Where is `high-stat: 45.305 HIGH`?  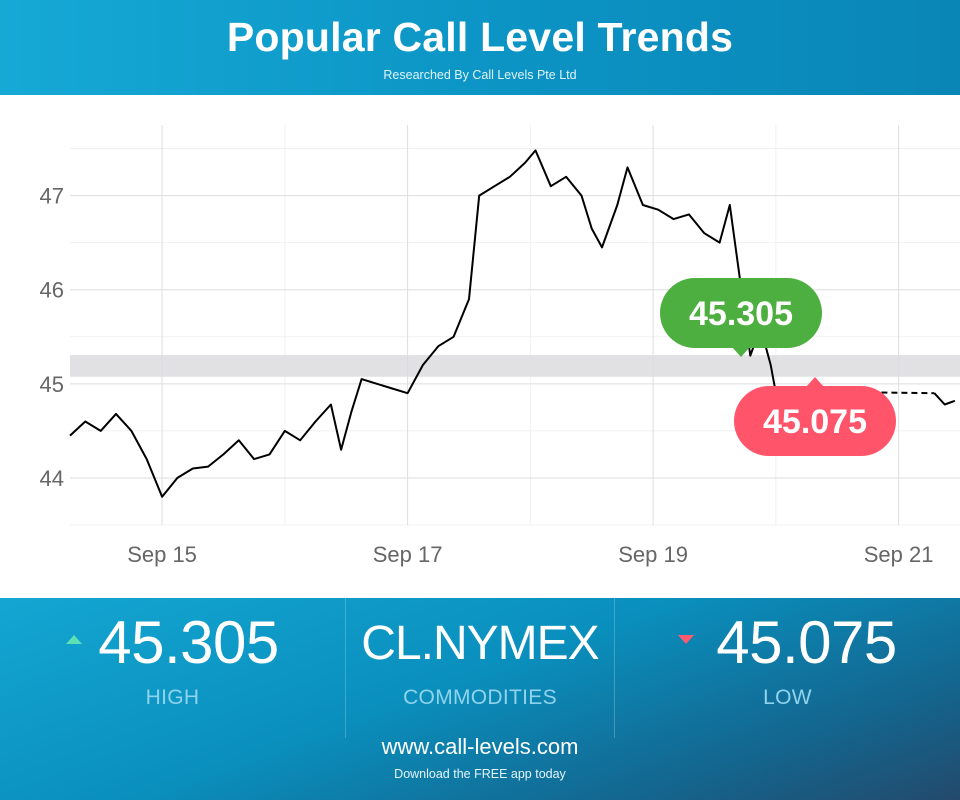 high-stat: 45.305 HIGH is located at coordinates (172, 673).